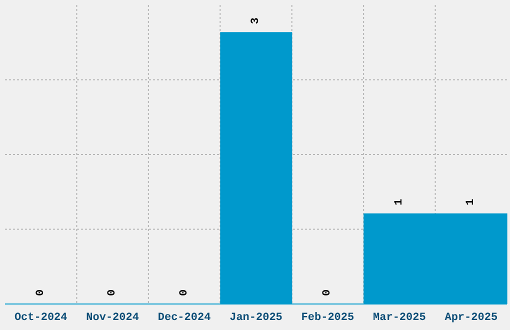 The image size is (510, 330). I want to click on x-tick-label: Mar-2025, so click(399, 318).